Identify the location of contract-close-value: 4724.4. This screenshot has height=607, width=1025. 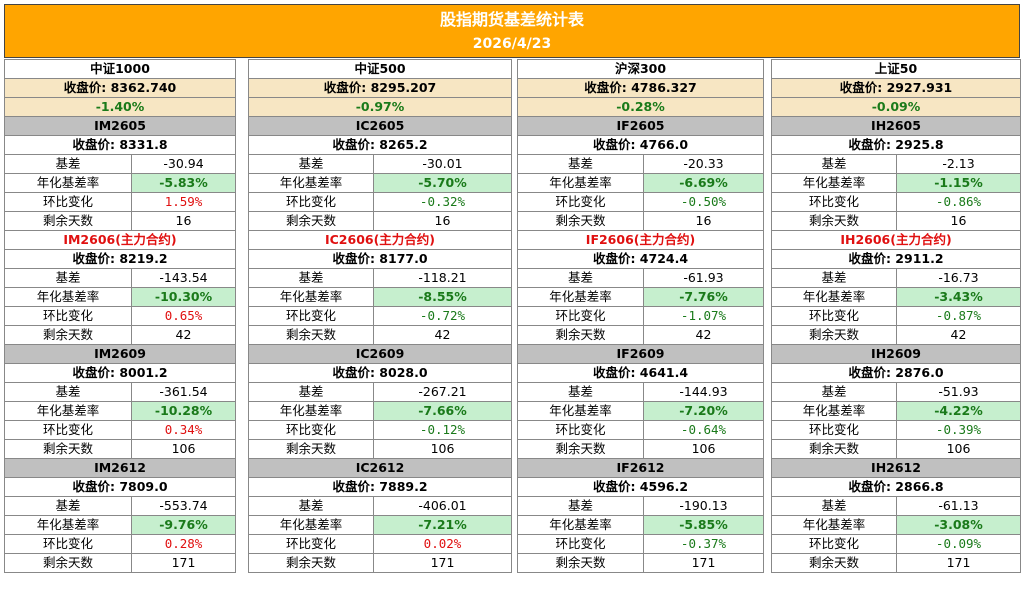
(664, 258).